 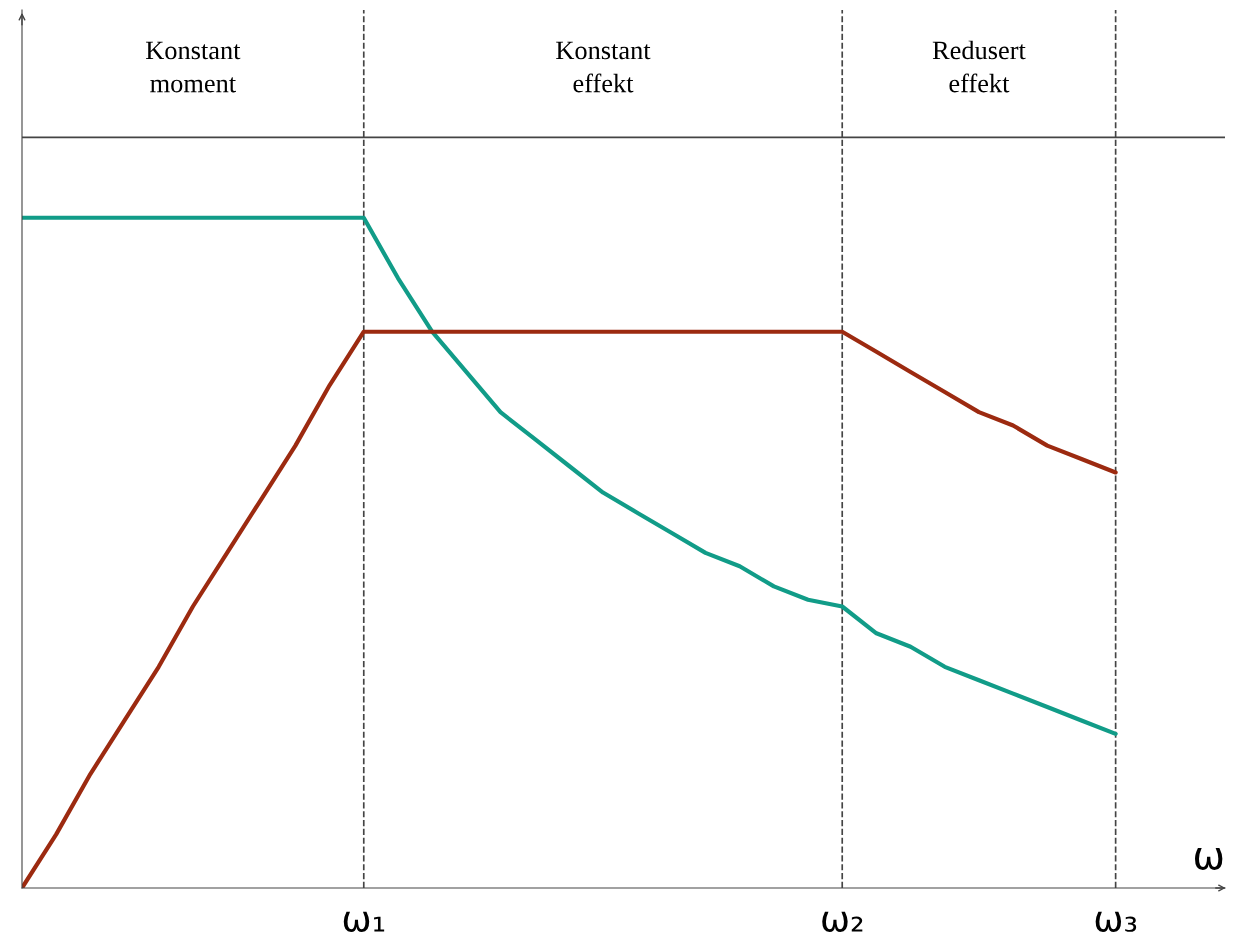 What do you see at coordinates (364, 921) in the screenshot?
I see `x-tick-label: ω₁` at bounding box center [364, 921].